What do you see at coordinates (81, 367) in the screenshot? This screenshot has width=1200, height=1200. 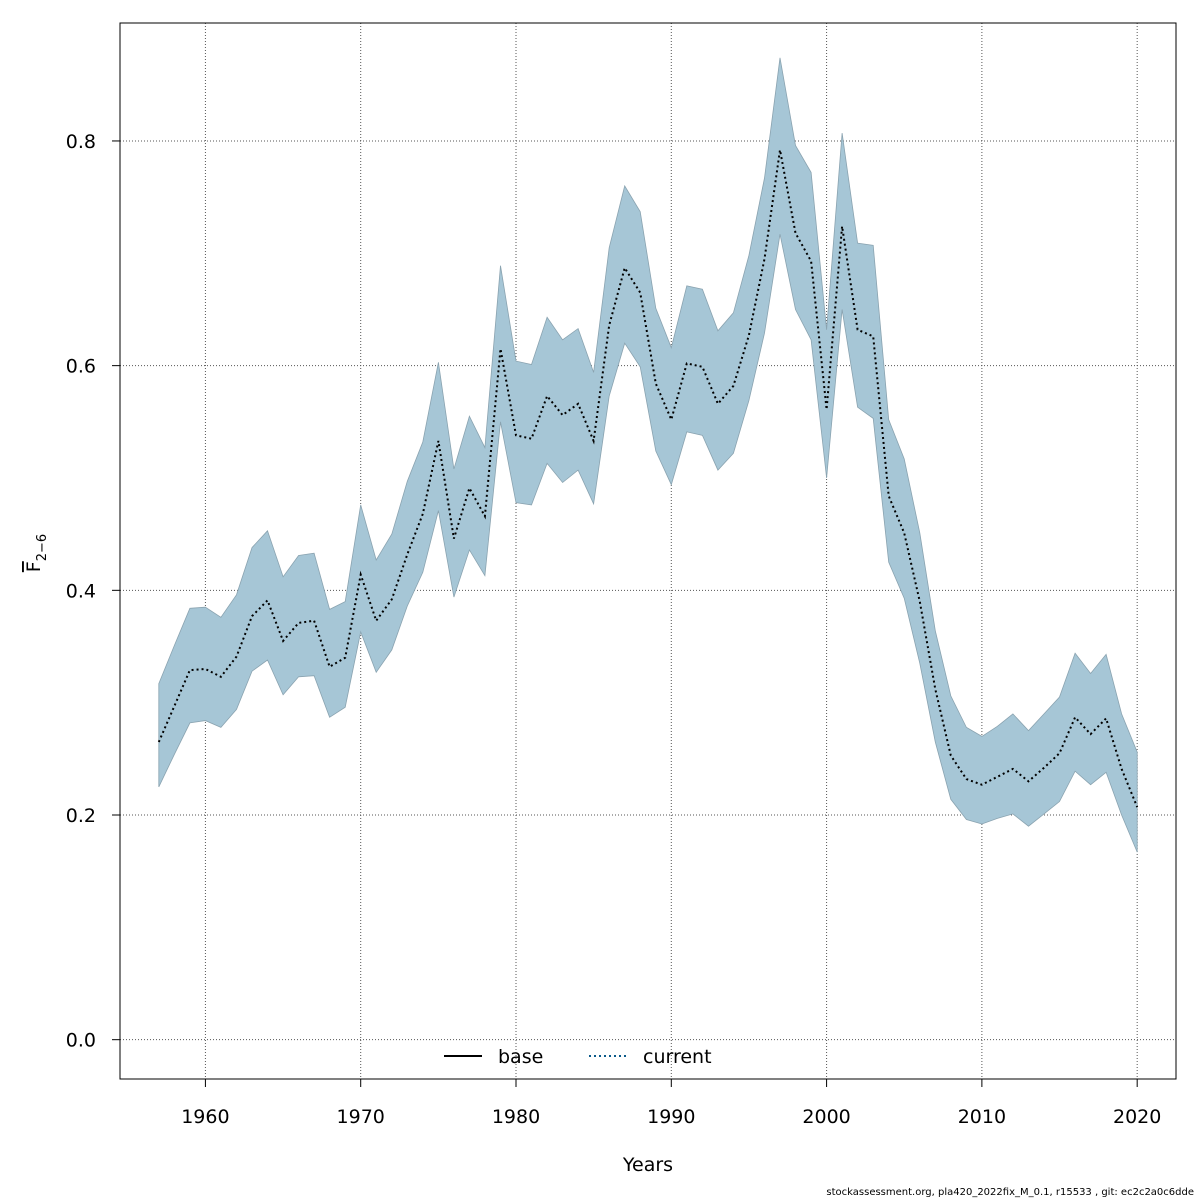 I see `y-tick-label: 0.6` at bounding box center [81, 367].